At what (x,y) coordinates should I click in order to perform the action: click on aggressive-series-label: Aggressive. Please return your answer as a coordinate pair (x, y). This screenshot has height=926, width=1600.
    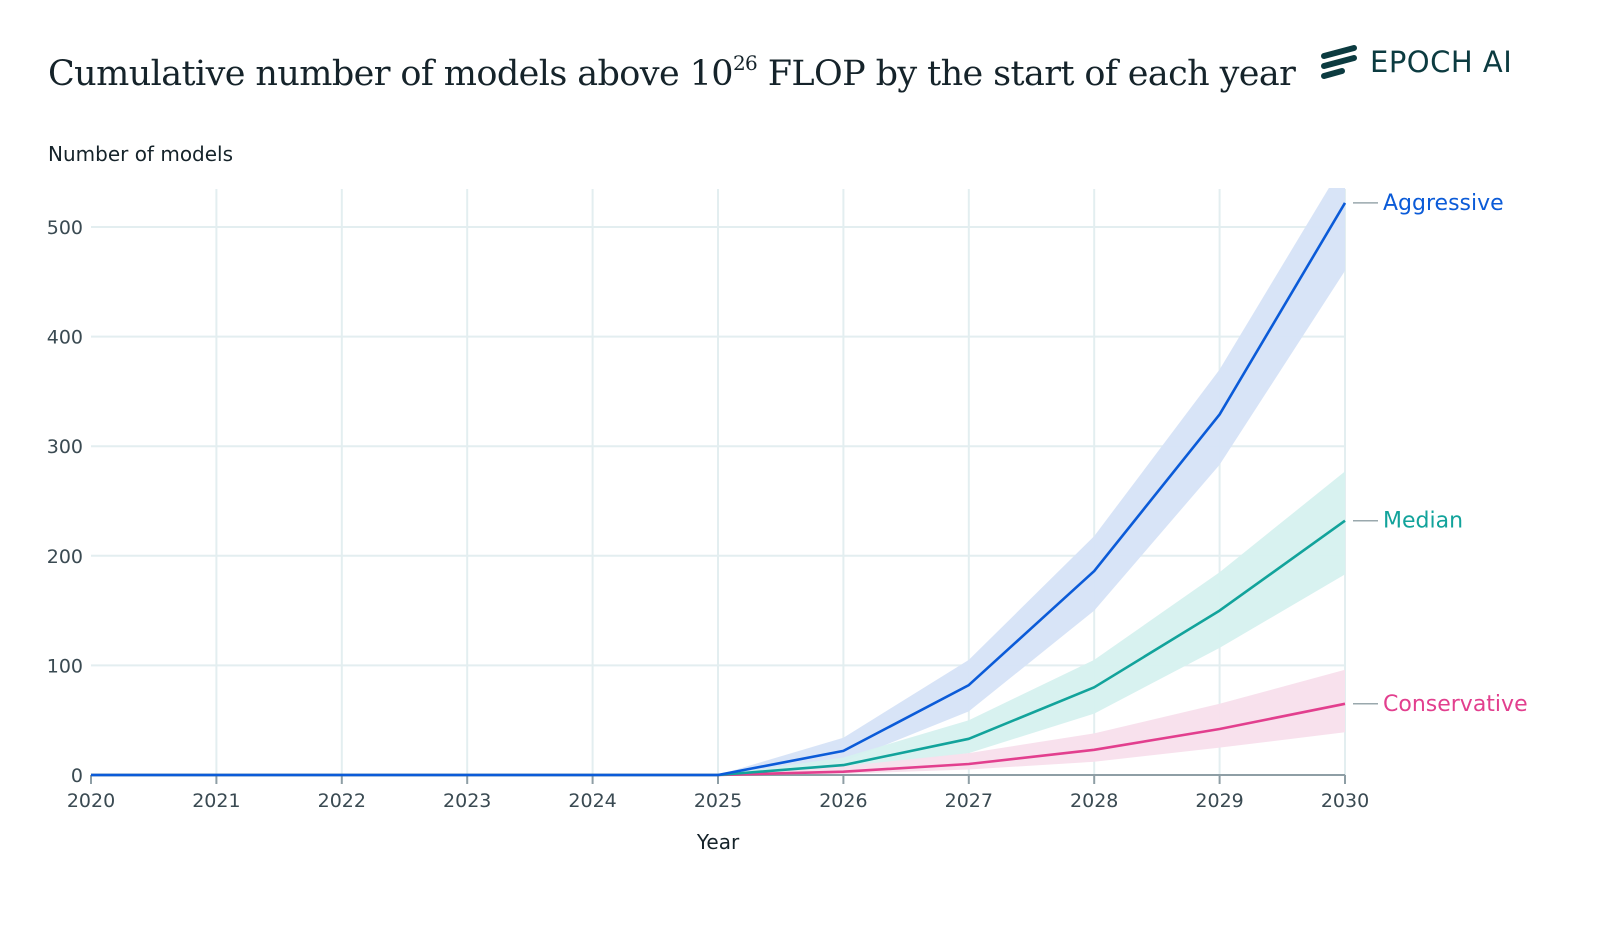
    Looking at the image, I should click on (1443, 203).